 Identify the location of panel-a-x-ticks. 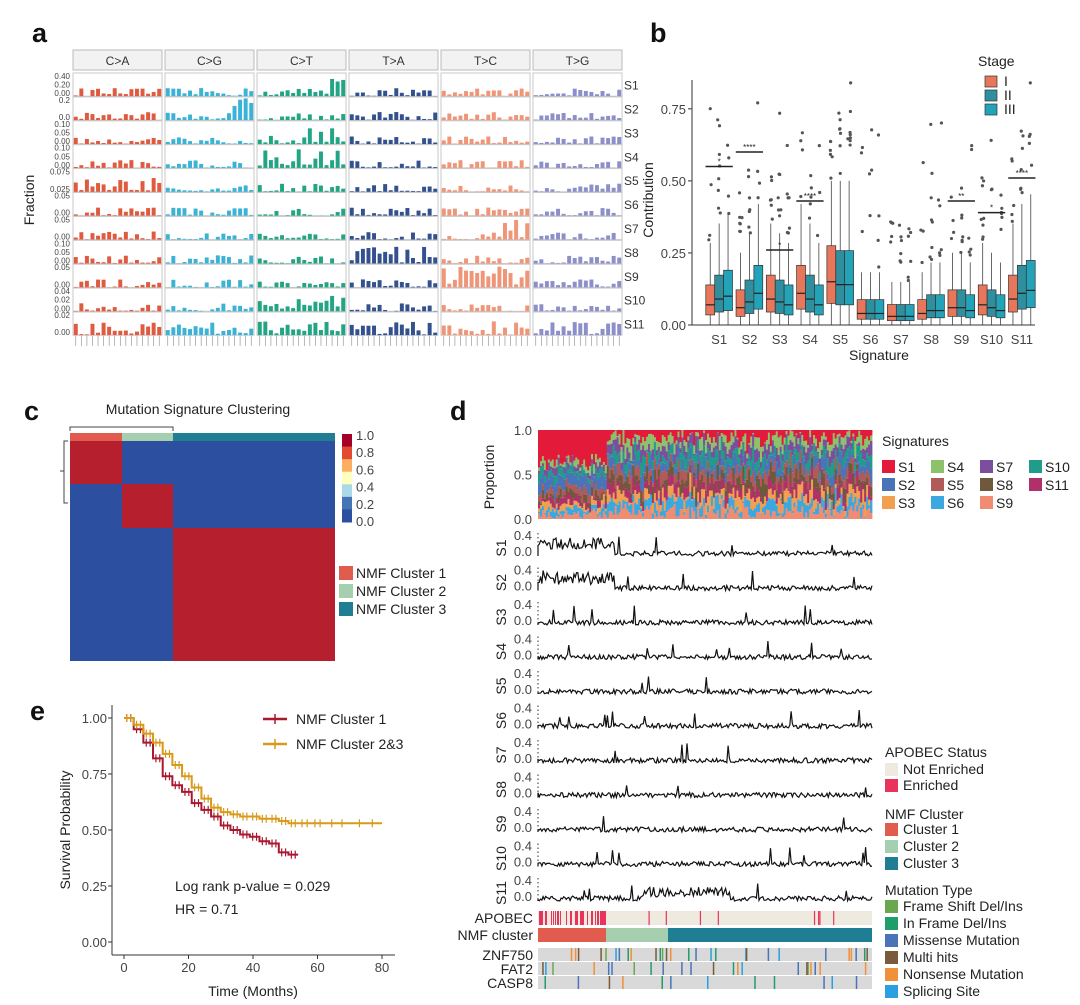
(347, 340).